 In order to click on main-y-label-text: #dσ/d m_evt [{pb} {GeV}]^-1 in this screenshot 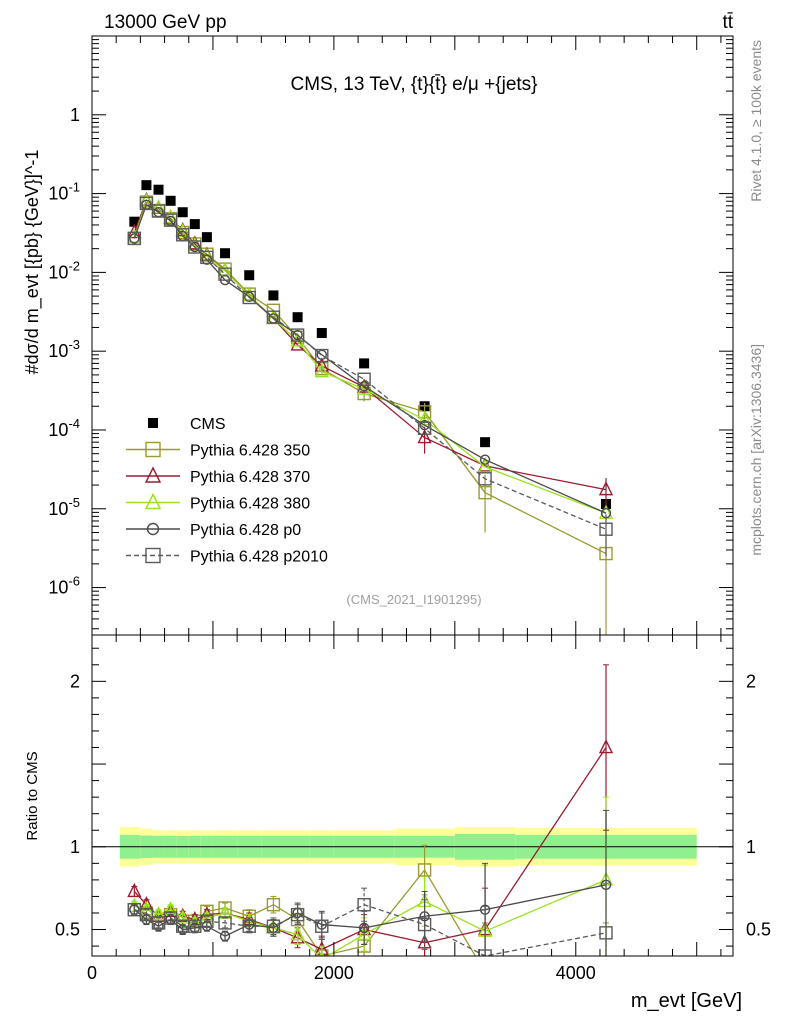, I will do `click(32, 262)`.